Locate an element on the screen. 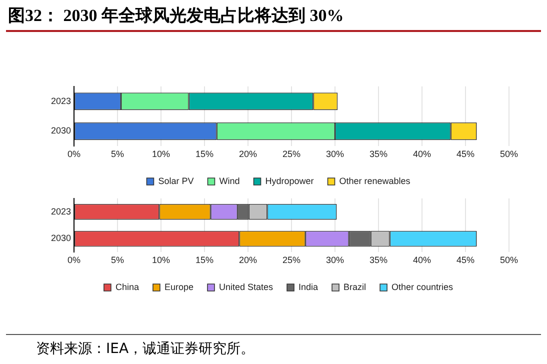  legend-label: Hydropower is located at coordinates (289, 181).